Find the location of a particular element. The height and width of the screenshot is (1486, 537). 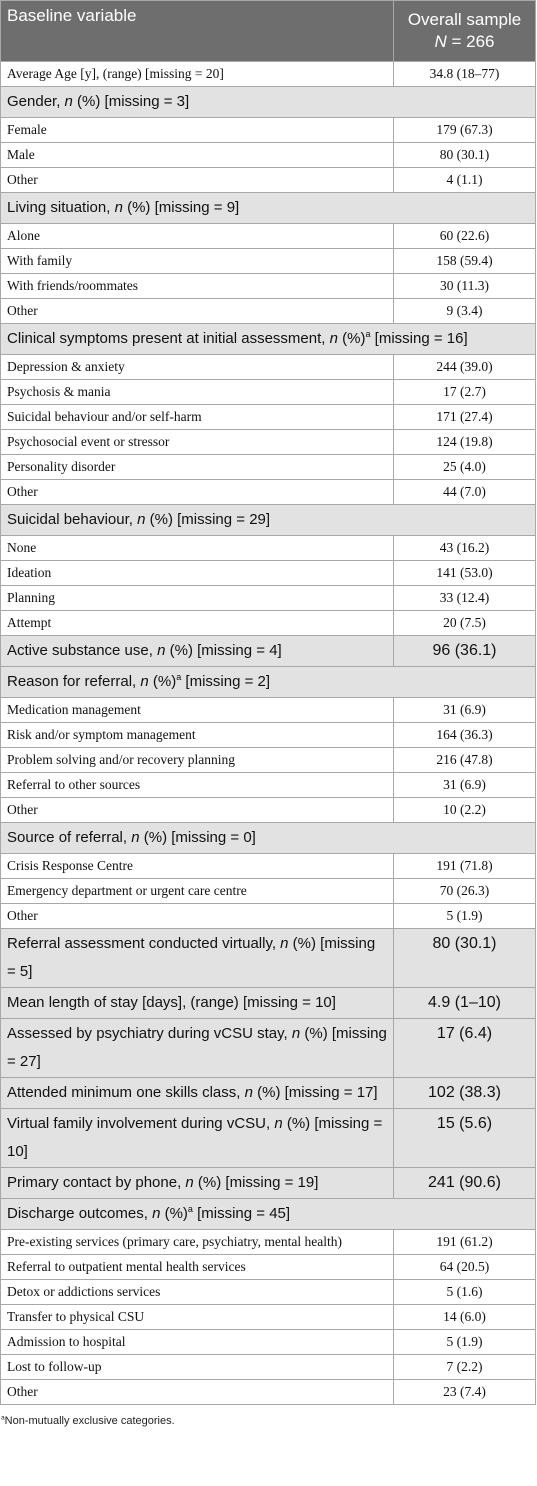

item-row: Crisis Response Centre 191 (71.8) is located at coordinates (268, 866).